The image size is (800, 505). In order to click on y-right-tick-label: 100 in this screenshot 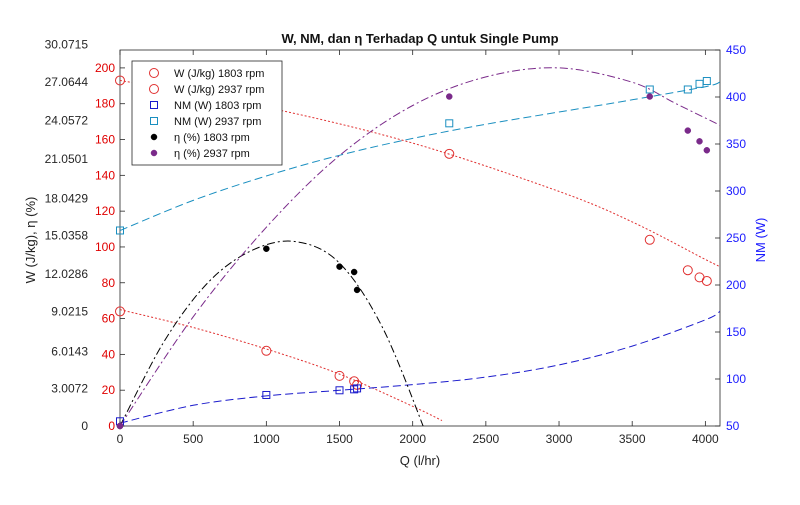, I will do `click(736, 379)`.